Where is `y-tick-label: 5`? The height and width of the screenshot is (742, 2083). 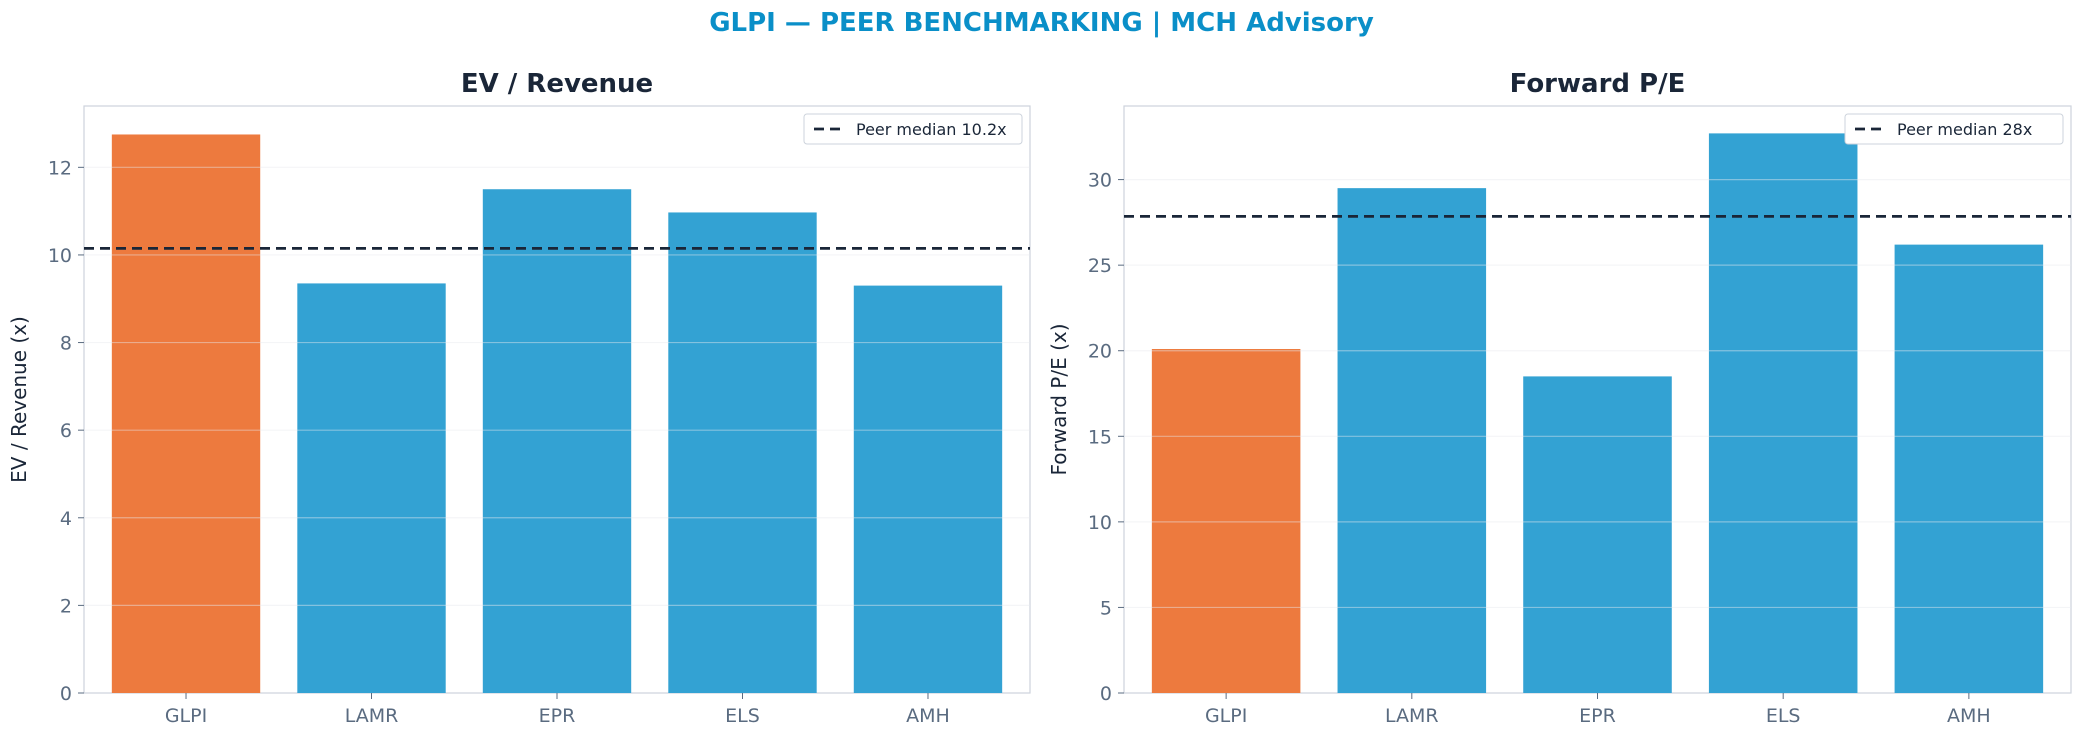 y-tick-label: 5 is located at coordinates (1106, 608).